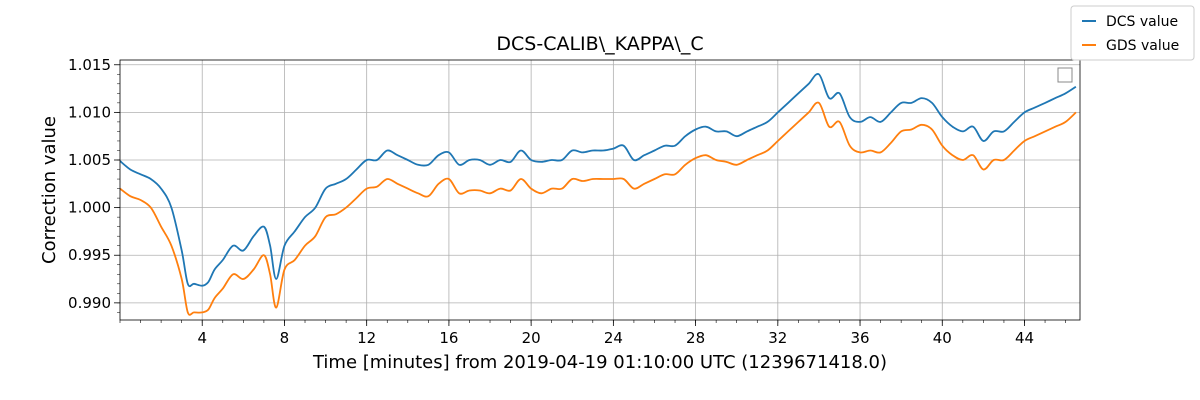 Image resolution: width=1200 pixels, height=400 pixels. I want to click on chart-title: DCS-CALIB\_KAPPA\_C, so click(599, 44).